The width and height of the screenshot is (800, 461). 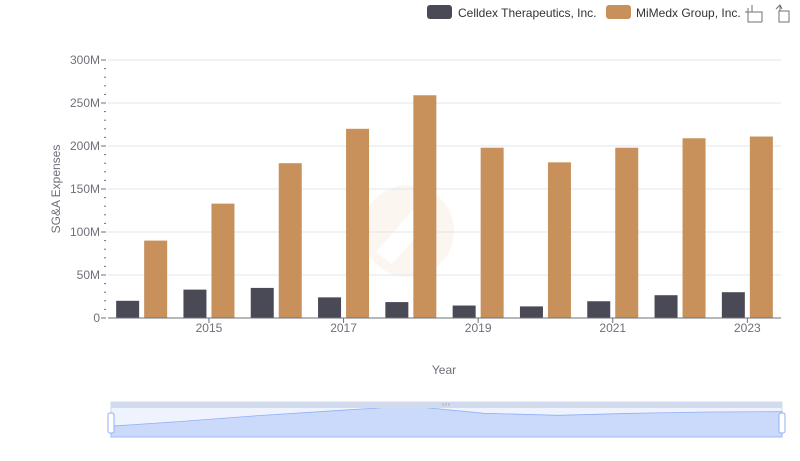 I want to click on x-axis-title: Year, so click(x=444, y=370).